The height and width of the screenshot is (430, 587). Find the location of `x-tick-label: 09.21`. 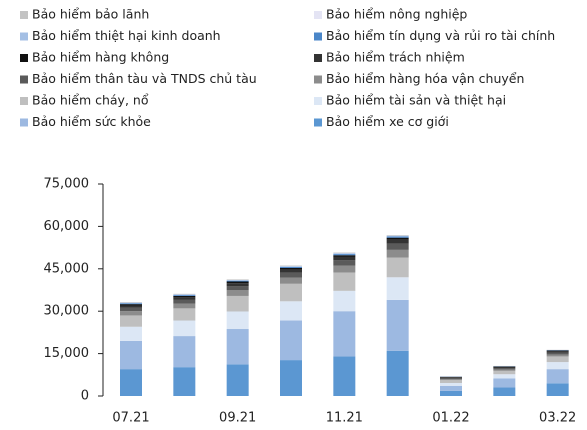

x-tick-label: 09.21 is located at coordinates (237, 418).